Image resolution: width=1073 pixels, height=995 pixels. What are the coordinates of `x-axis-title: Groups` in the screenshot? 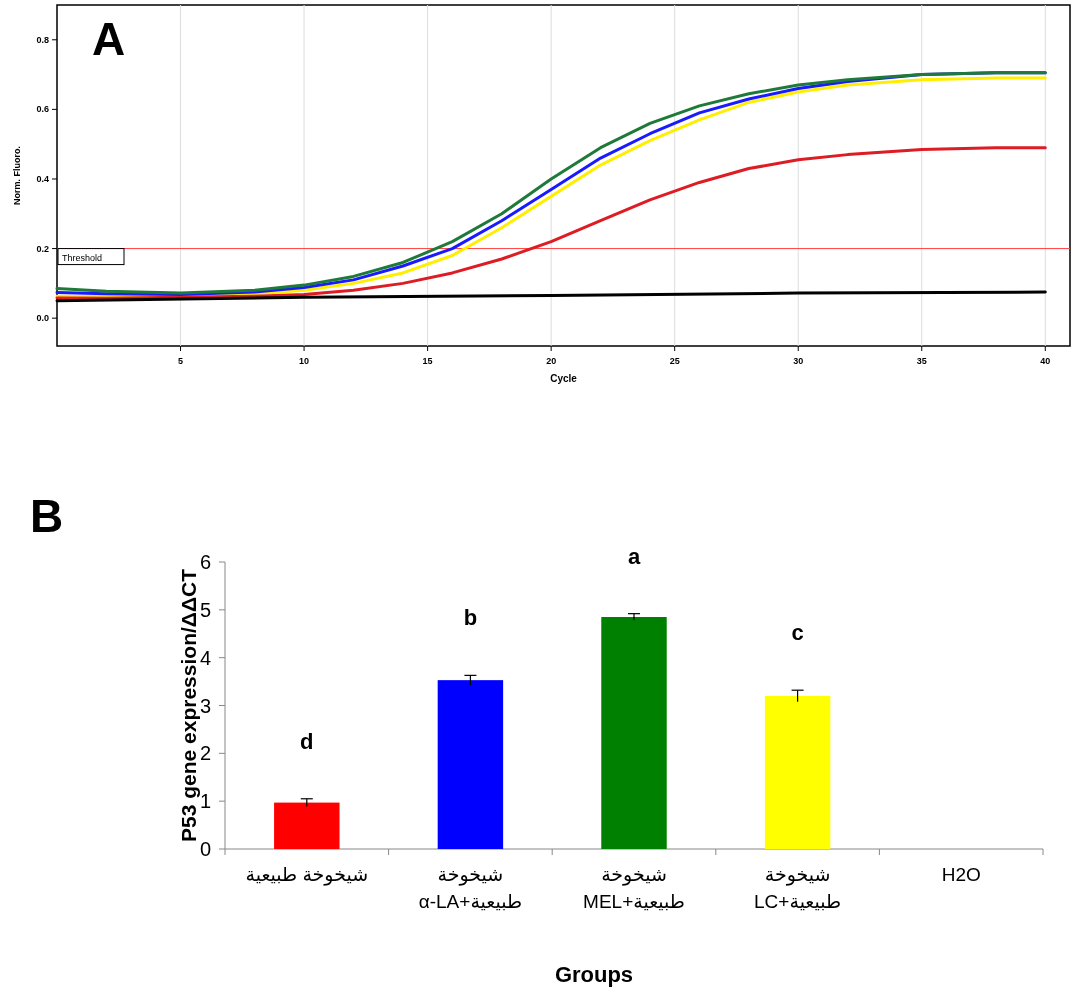 It's located at (594, 974).